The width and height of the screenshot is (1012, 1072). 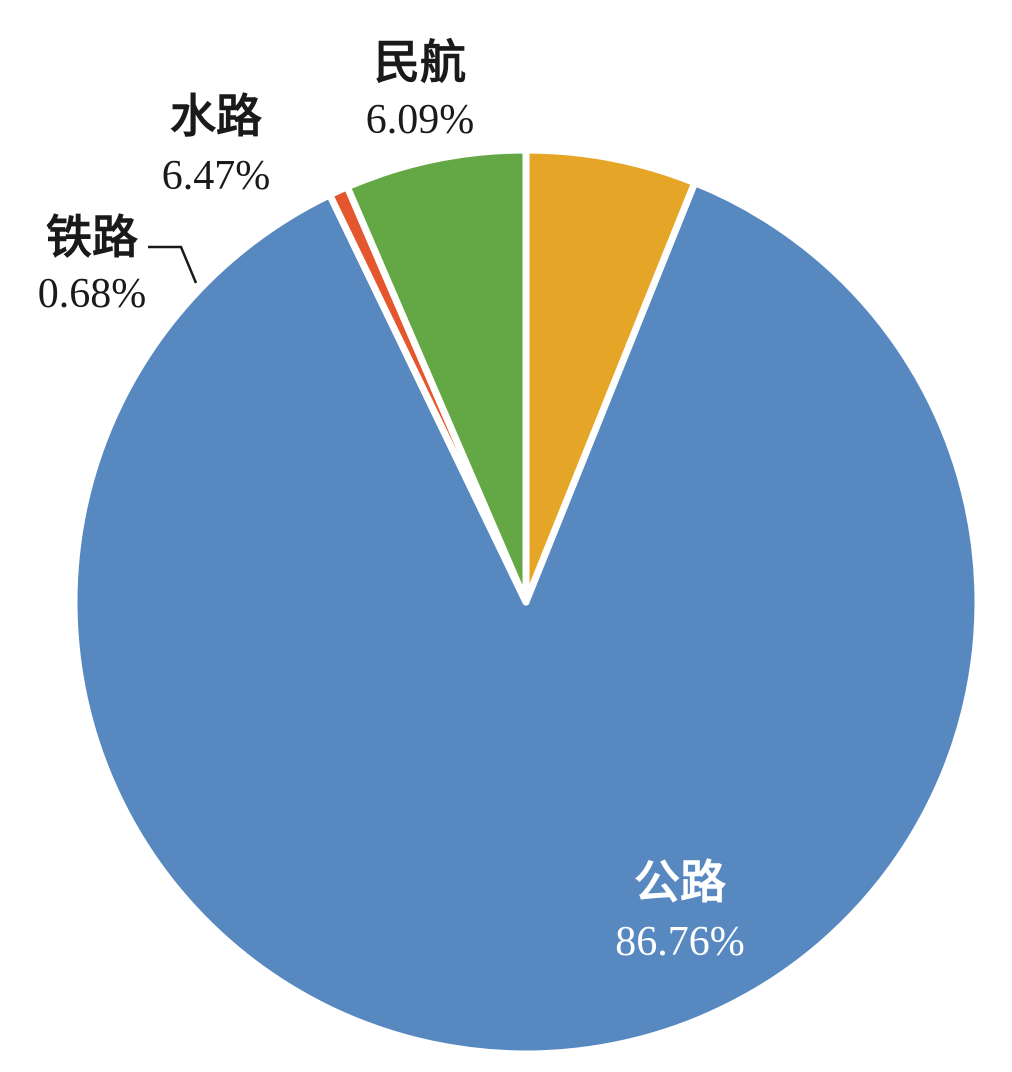 I want to click on slice-label-value-highway: 86.76%, so click(x=680, y=942).